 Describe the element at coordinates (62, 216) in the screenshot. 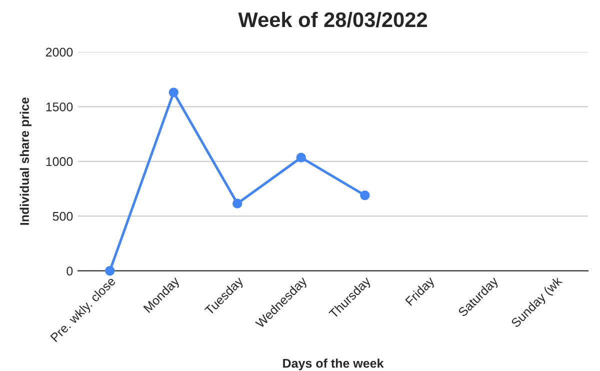

I see `y-tick-label: 500` at that location.